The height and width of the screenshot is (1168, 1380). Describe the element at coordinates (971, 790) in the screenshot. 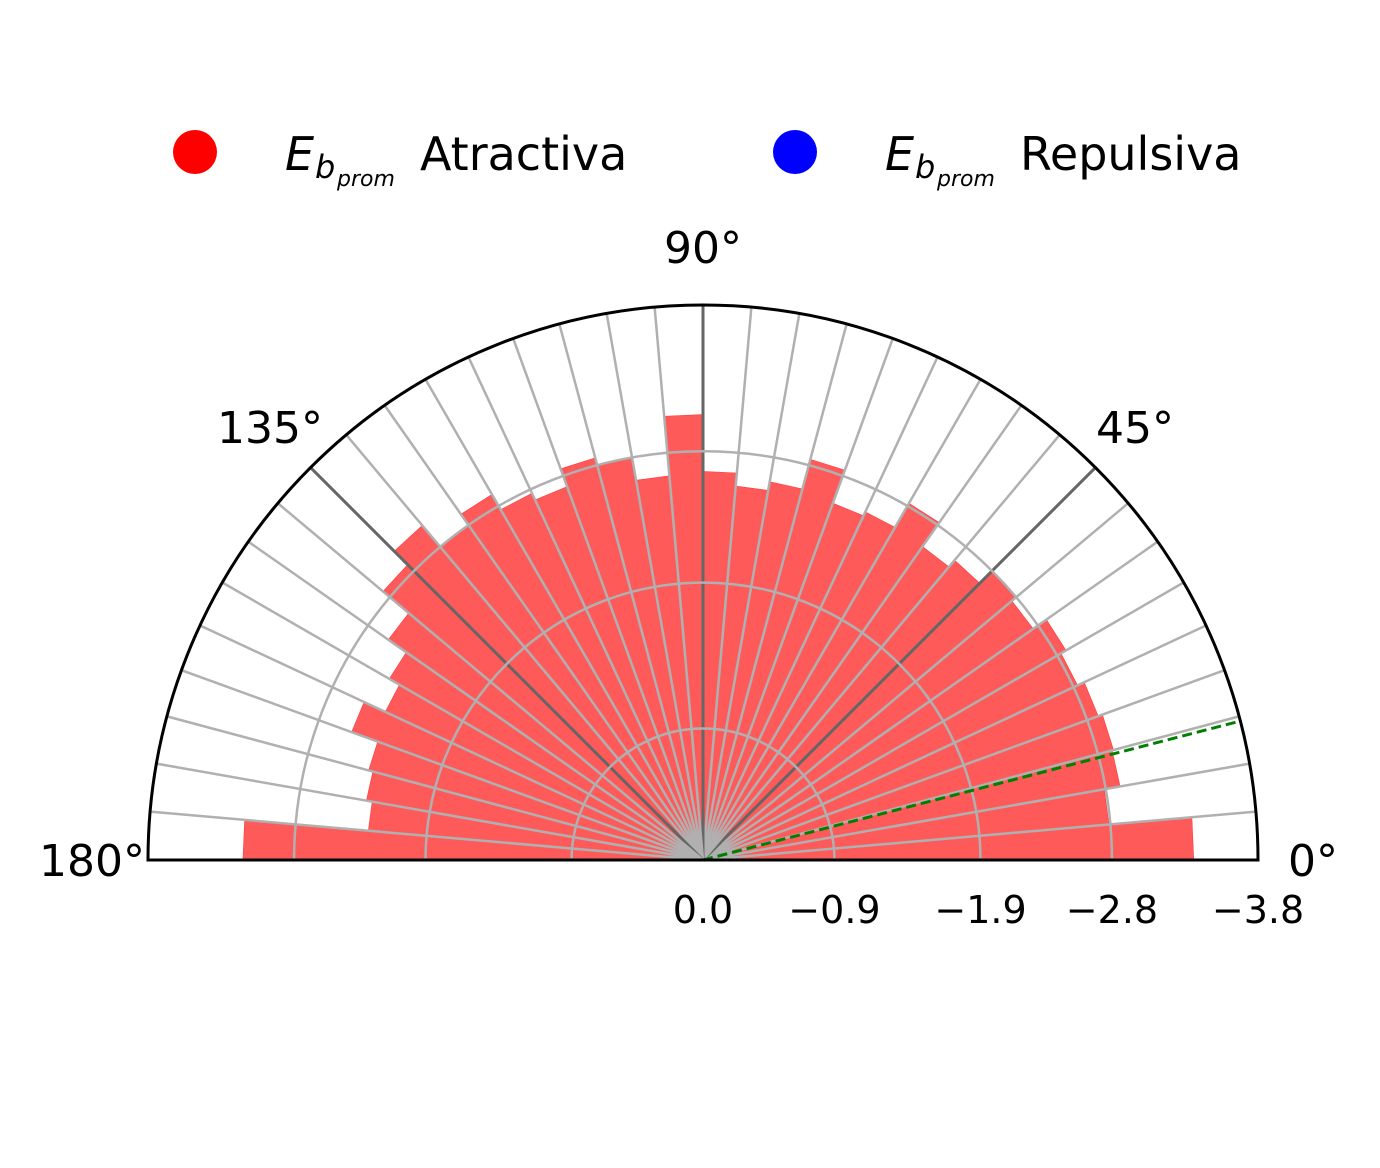

I see `reference-line` at that location.